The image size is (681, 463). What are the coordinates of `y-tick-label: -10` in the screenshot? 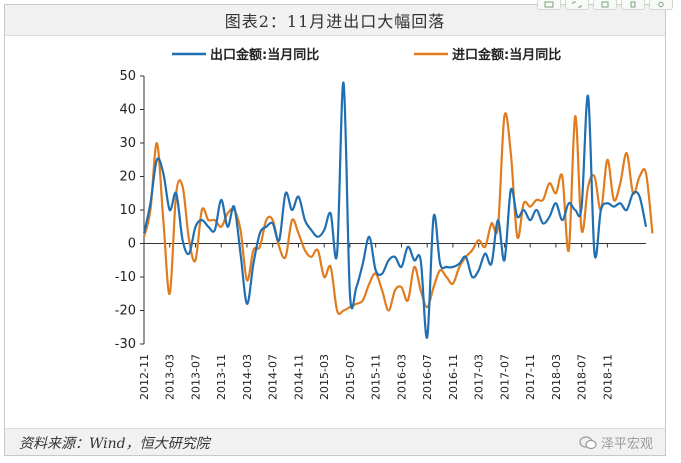 It's located at (125, 277).